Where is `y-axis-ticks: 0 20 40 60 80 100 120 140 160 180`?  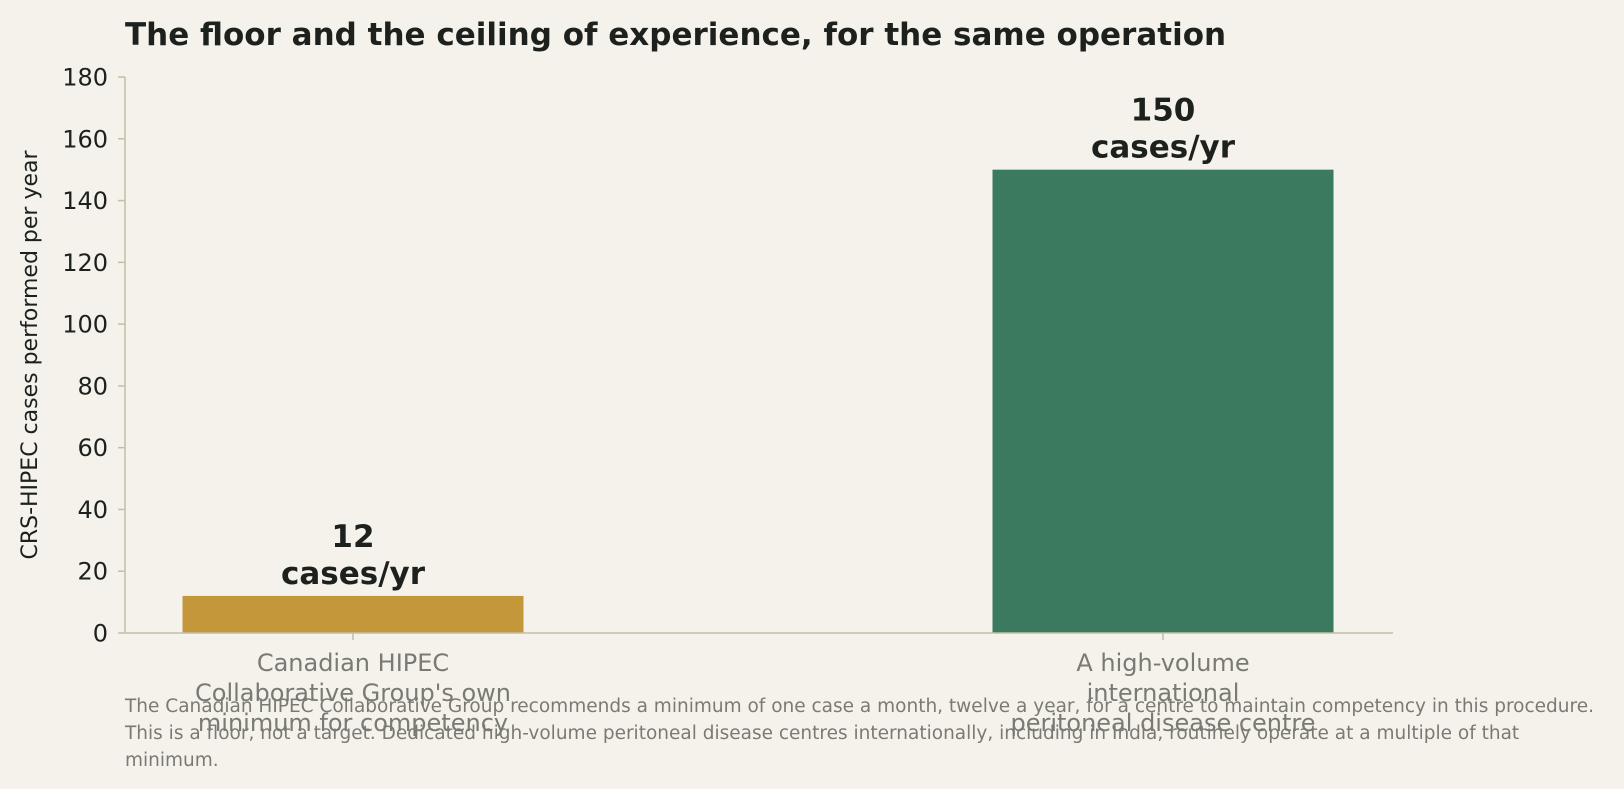 y-axis-ticks: 0 20 40 60 80 100 120 140 160 180 is located at coordinates (93, 356).